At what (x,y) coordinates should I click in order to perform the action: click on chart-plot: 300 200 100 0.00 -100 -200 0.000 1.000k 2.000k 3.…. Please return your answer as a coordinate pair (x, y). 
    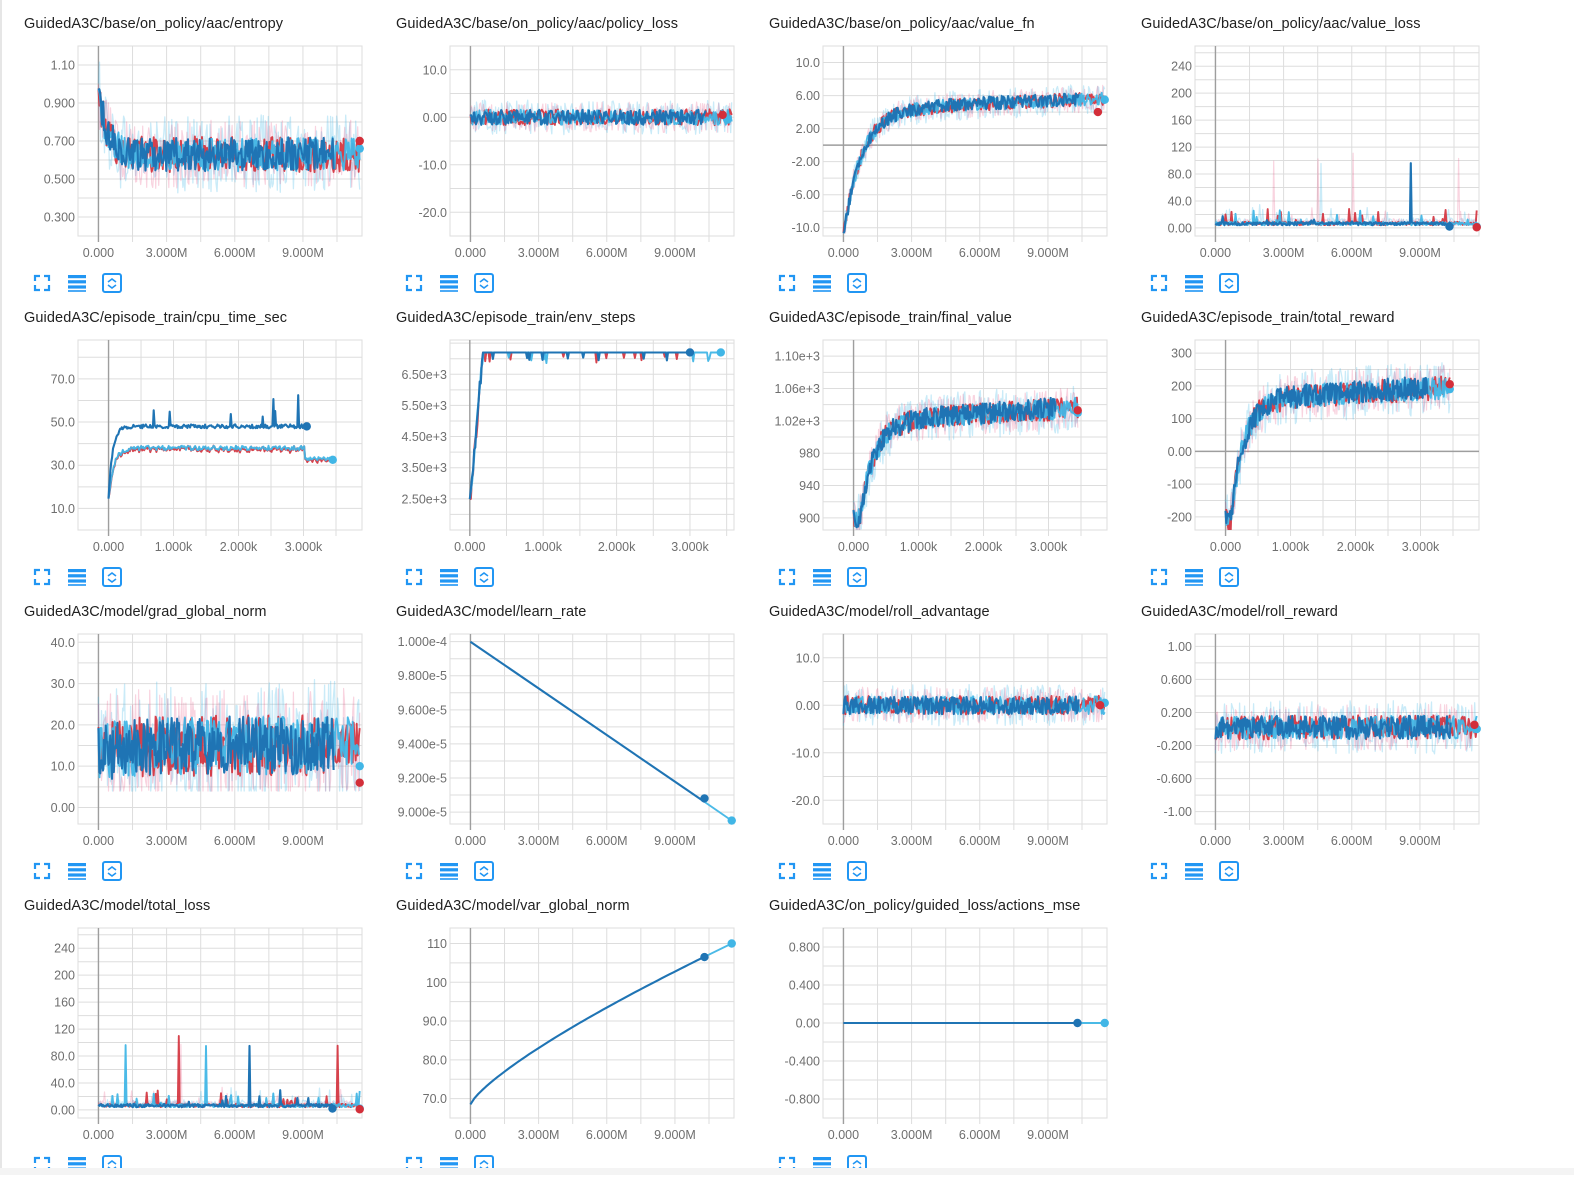
    Looking at the image, I should click on (1302, 449).